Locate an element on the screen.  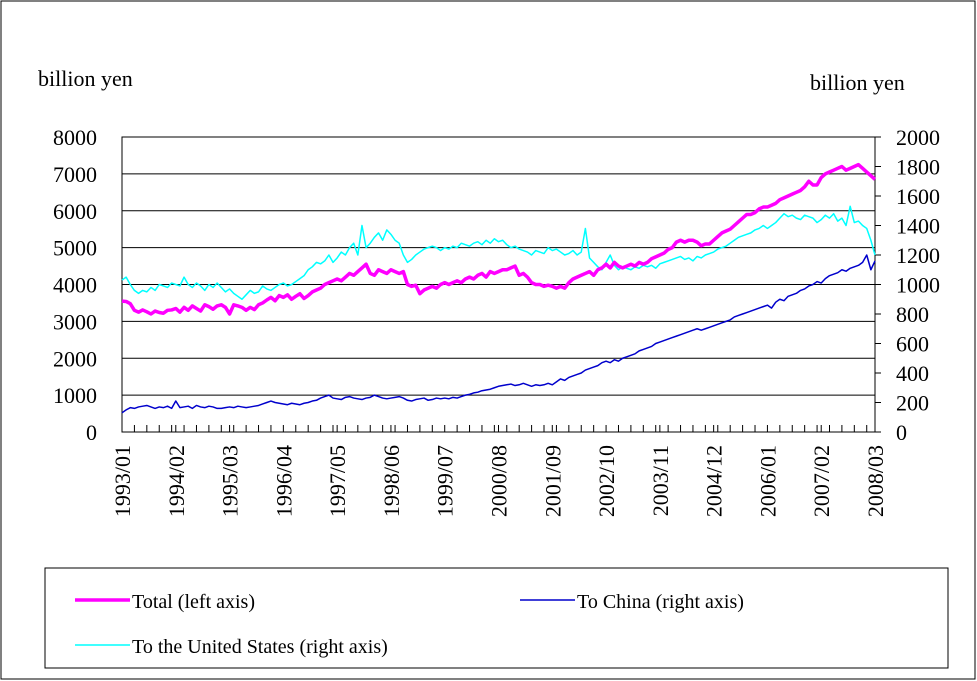
x-tick-label: 1998/06 is located at coordinates (391, 481).